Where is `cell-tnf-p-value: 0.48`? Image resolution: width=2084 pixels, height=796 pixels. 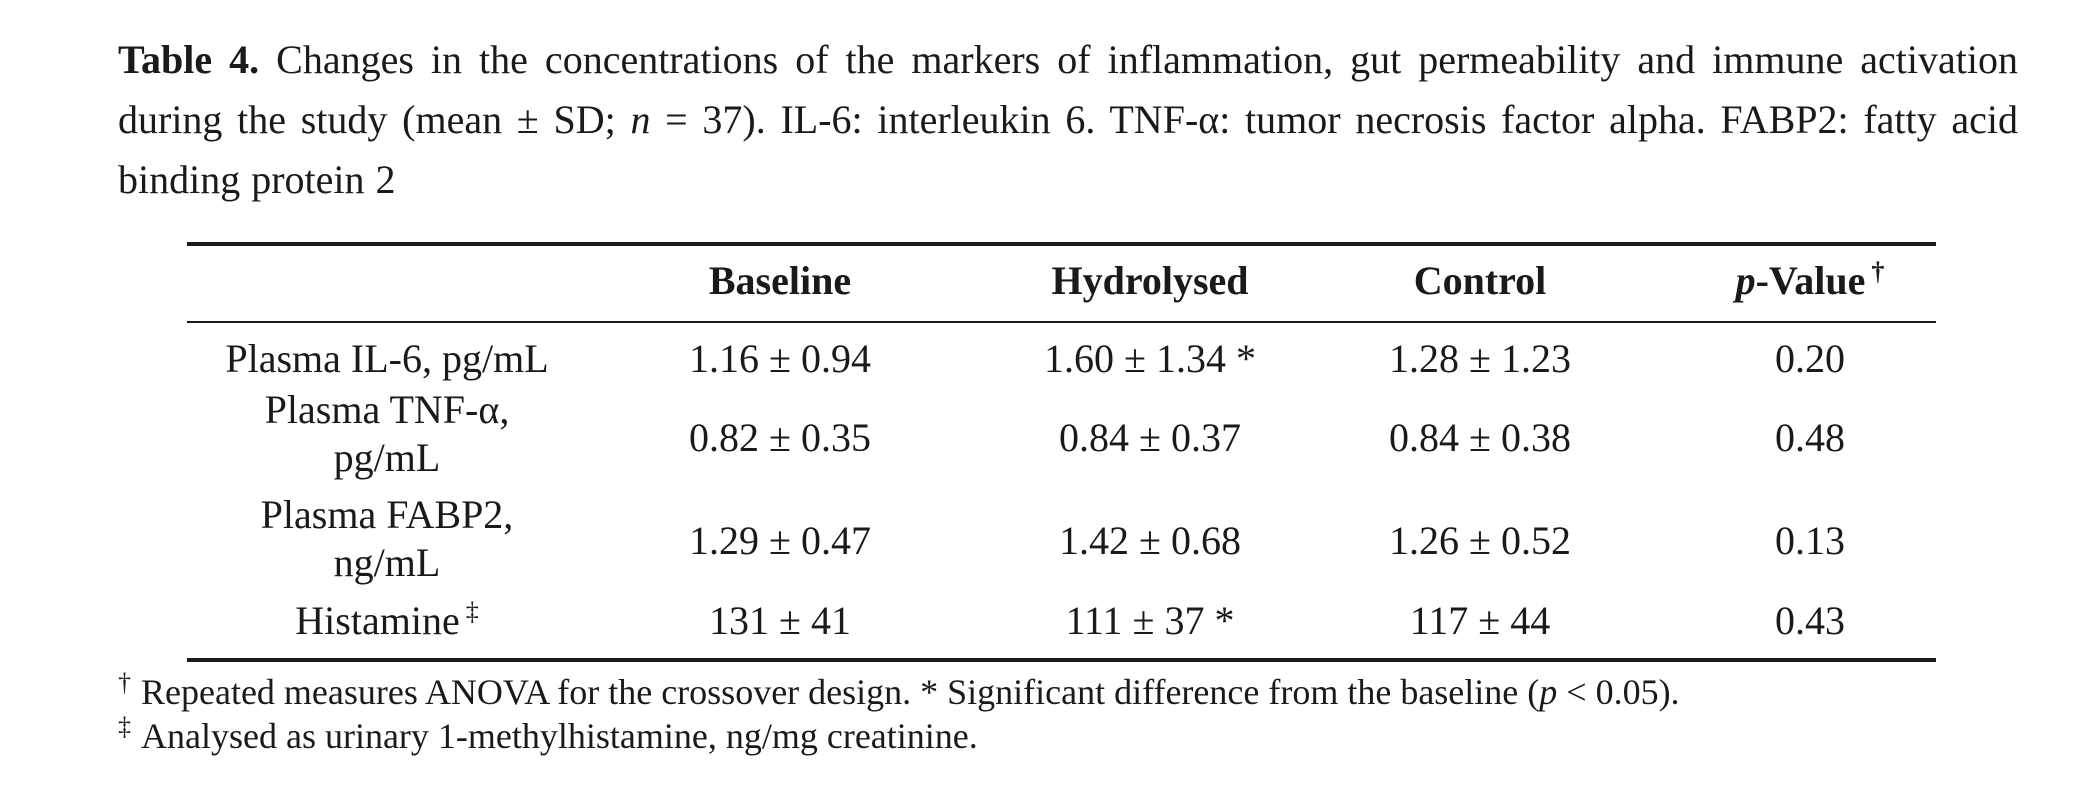
cell-tnf-p-value: 0.48 is located at coordinates (1810, 437).